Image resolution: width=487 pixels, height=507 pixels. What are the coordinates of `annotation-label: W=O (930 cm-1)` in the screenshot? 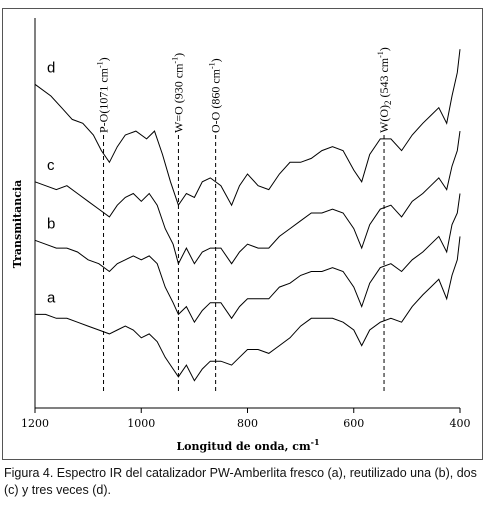 It's located at (177, 93).